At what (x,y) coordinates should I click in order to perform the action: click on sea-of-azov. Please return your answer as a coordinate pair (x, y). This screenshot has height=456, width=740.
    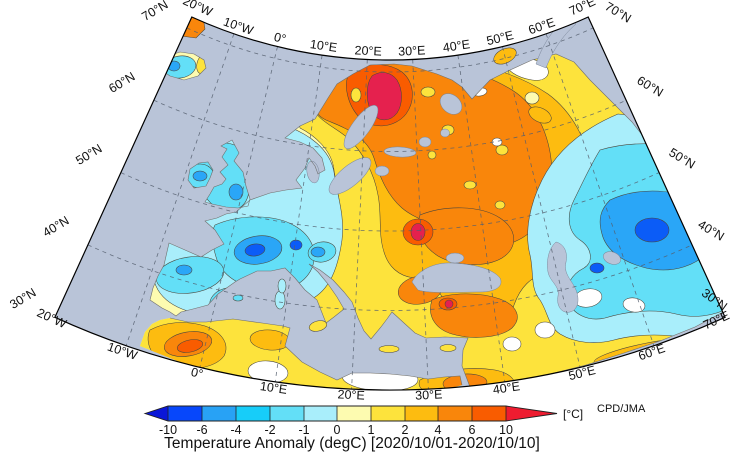
    Looking at the image, I should click on (455, 258).